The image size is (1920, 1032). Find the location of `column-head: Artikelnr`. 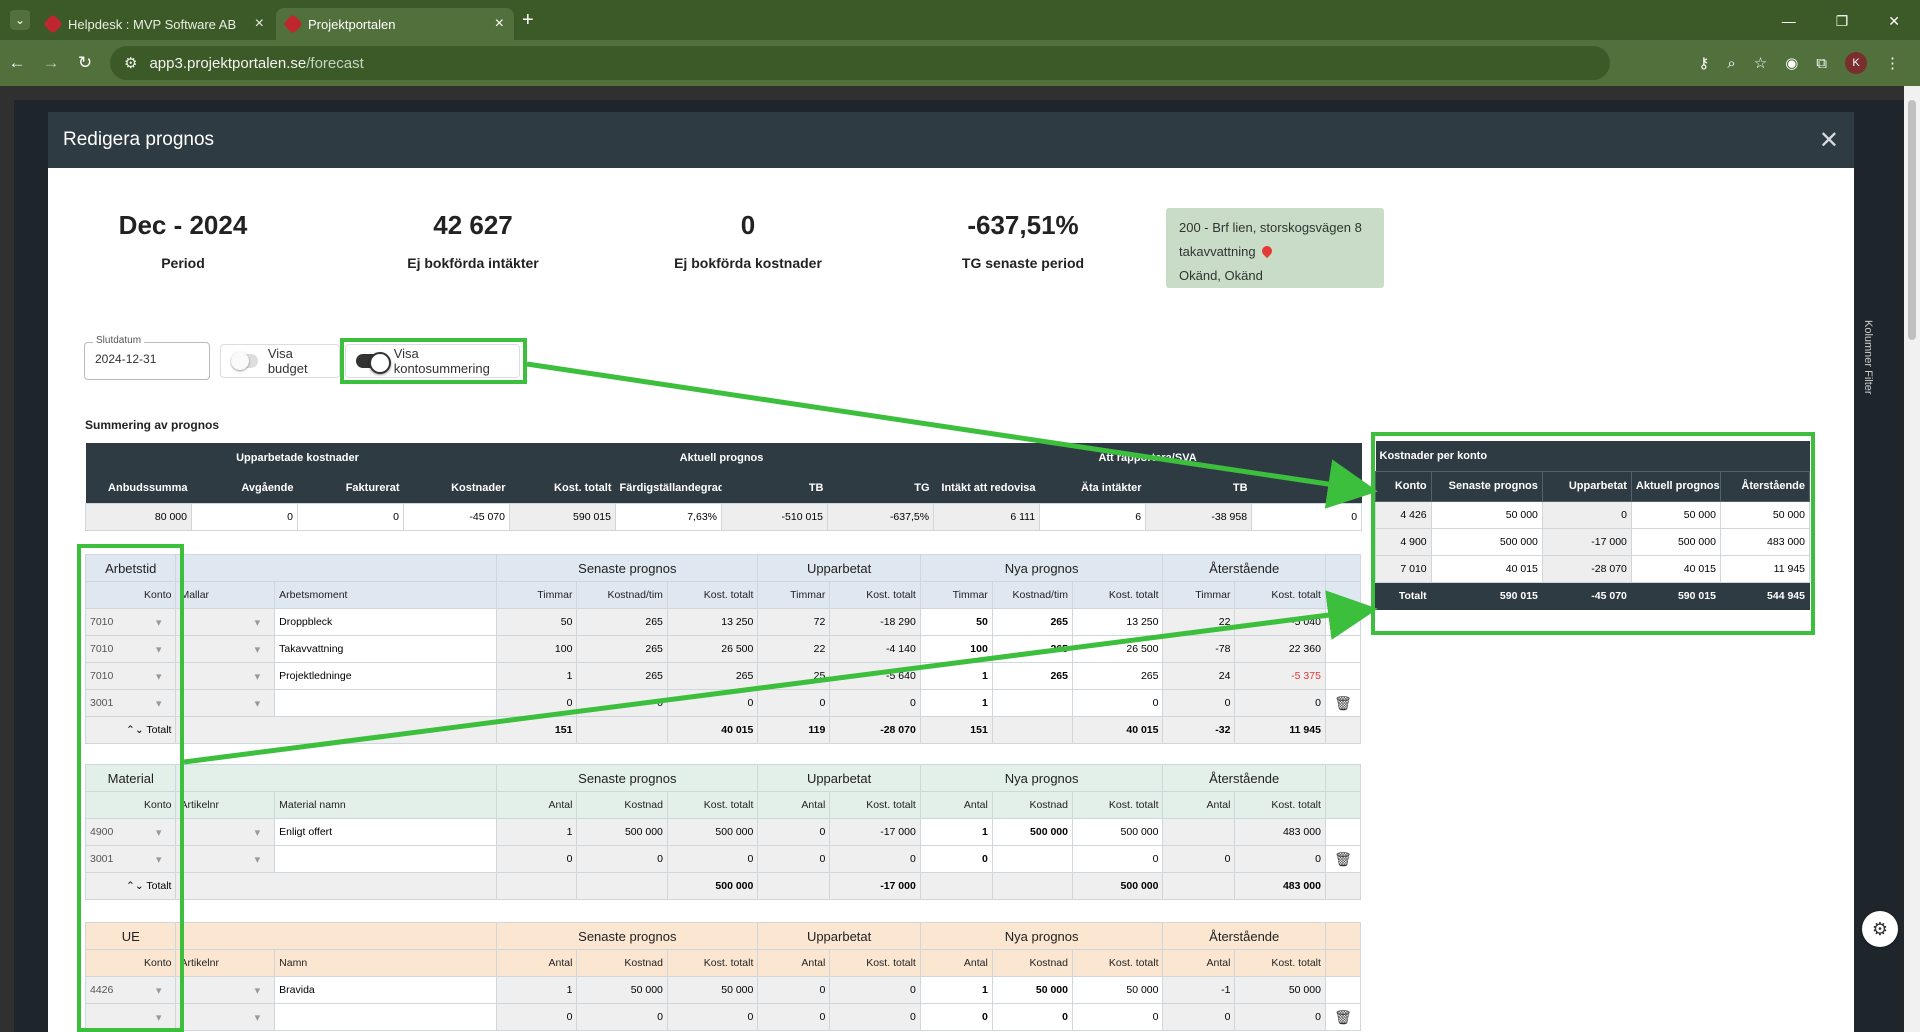

column-head: Artikelnr is located at coordinates (225, 805).